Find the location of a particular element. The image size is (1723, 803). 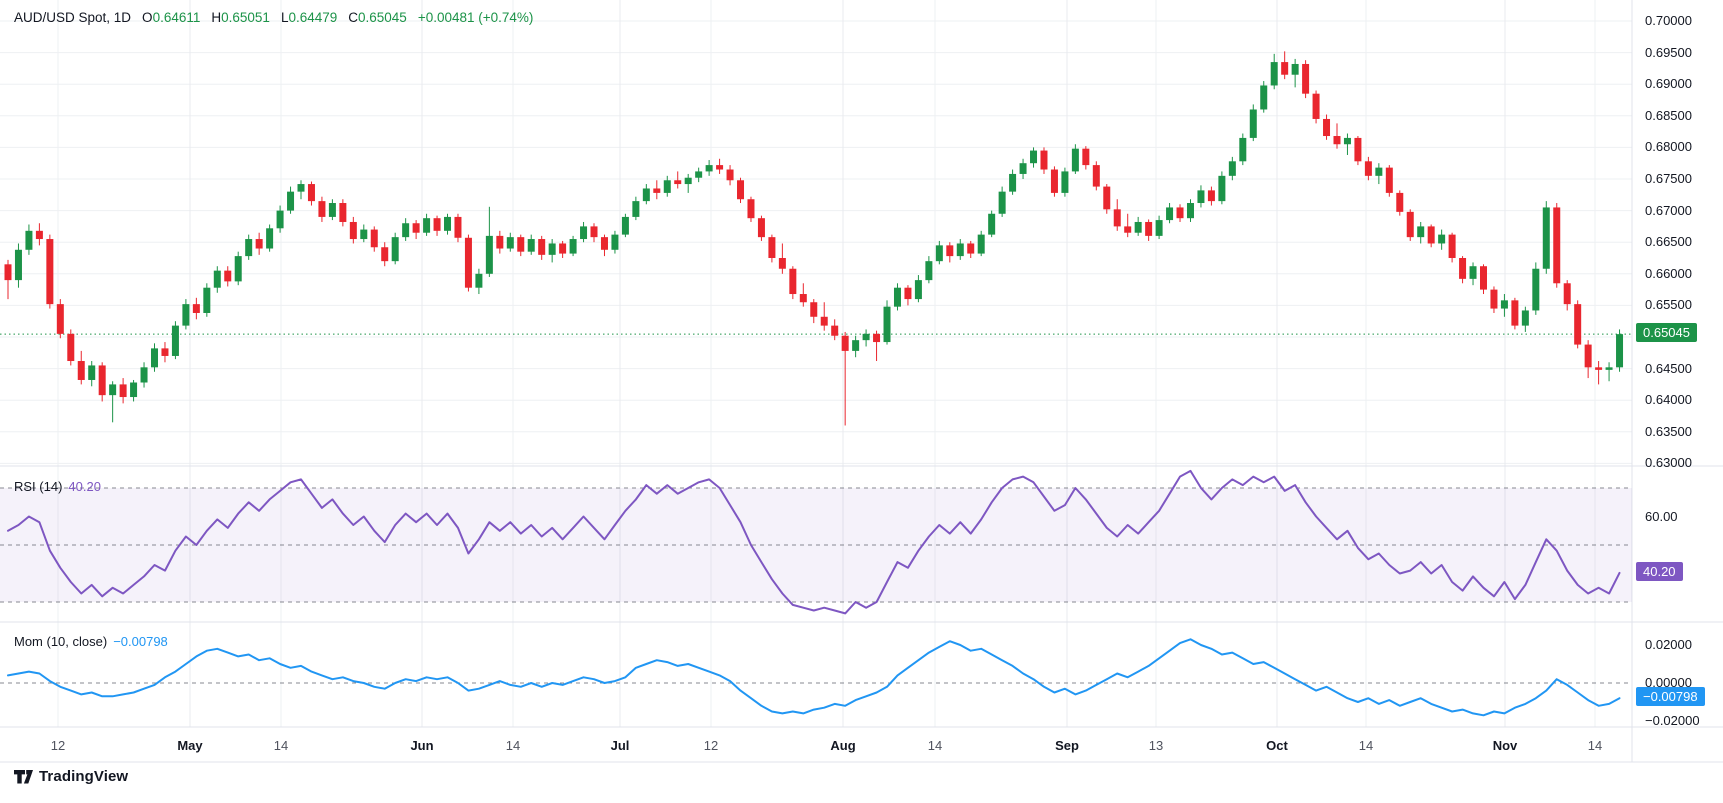

current-price-badge: 0.65045 is located at coordinates (1666, 332).